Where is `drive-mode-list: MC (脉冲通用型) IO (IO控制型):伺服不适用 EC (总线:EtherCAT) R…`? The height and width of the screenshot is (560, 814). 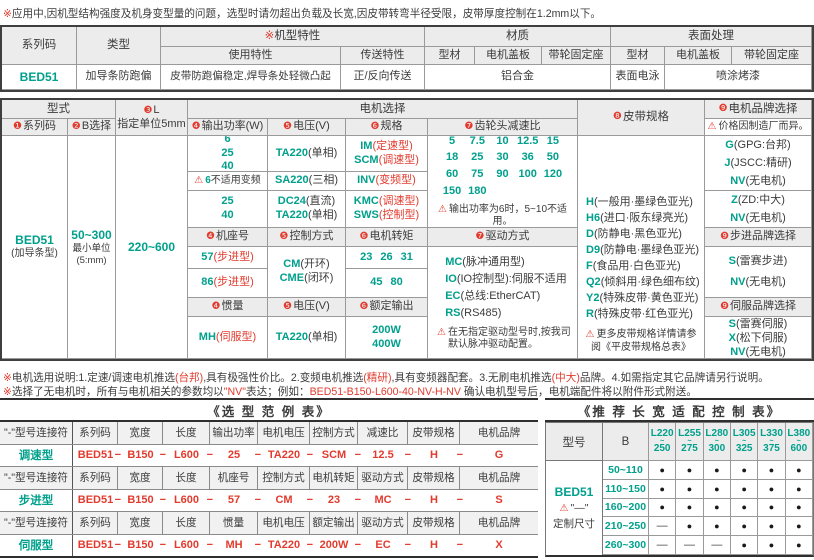 drive-mode-list: MC (脉冲通用型) IO (IO控制型):伺服不适用 EC (总线:EtherCAT) R… is located at coordinates (506, 288).